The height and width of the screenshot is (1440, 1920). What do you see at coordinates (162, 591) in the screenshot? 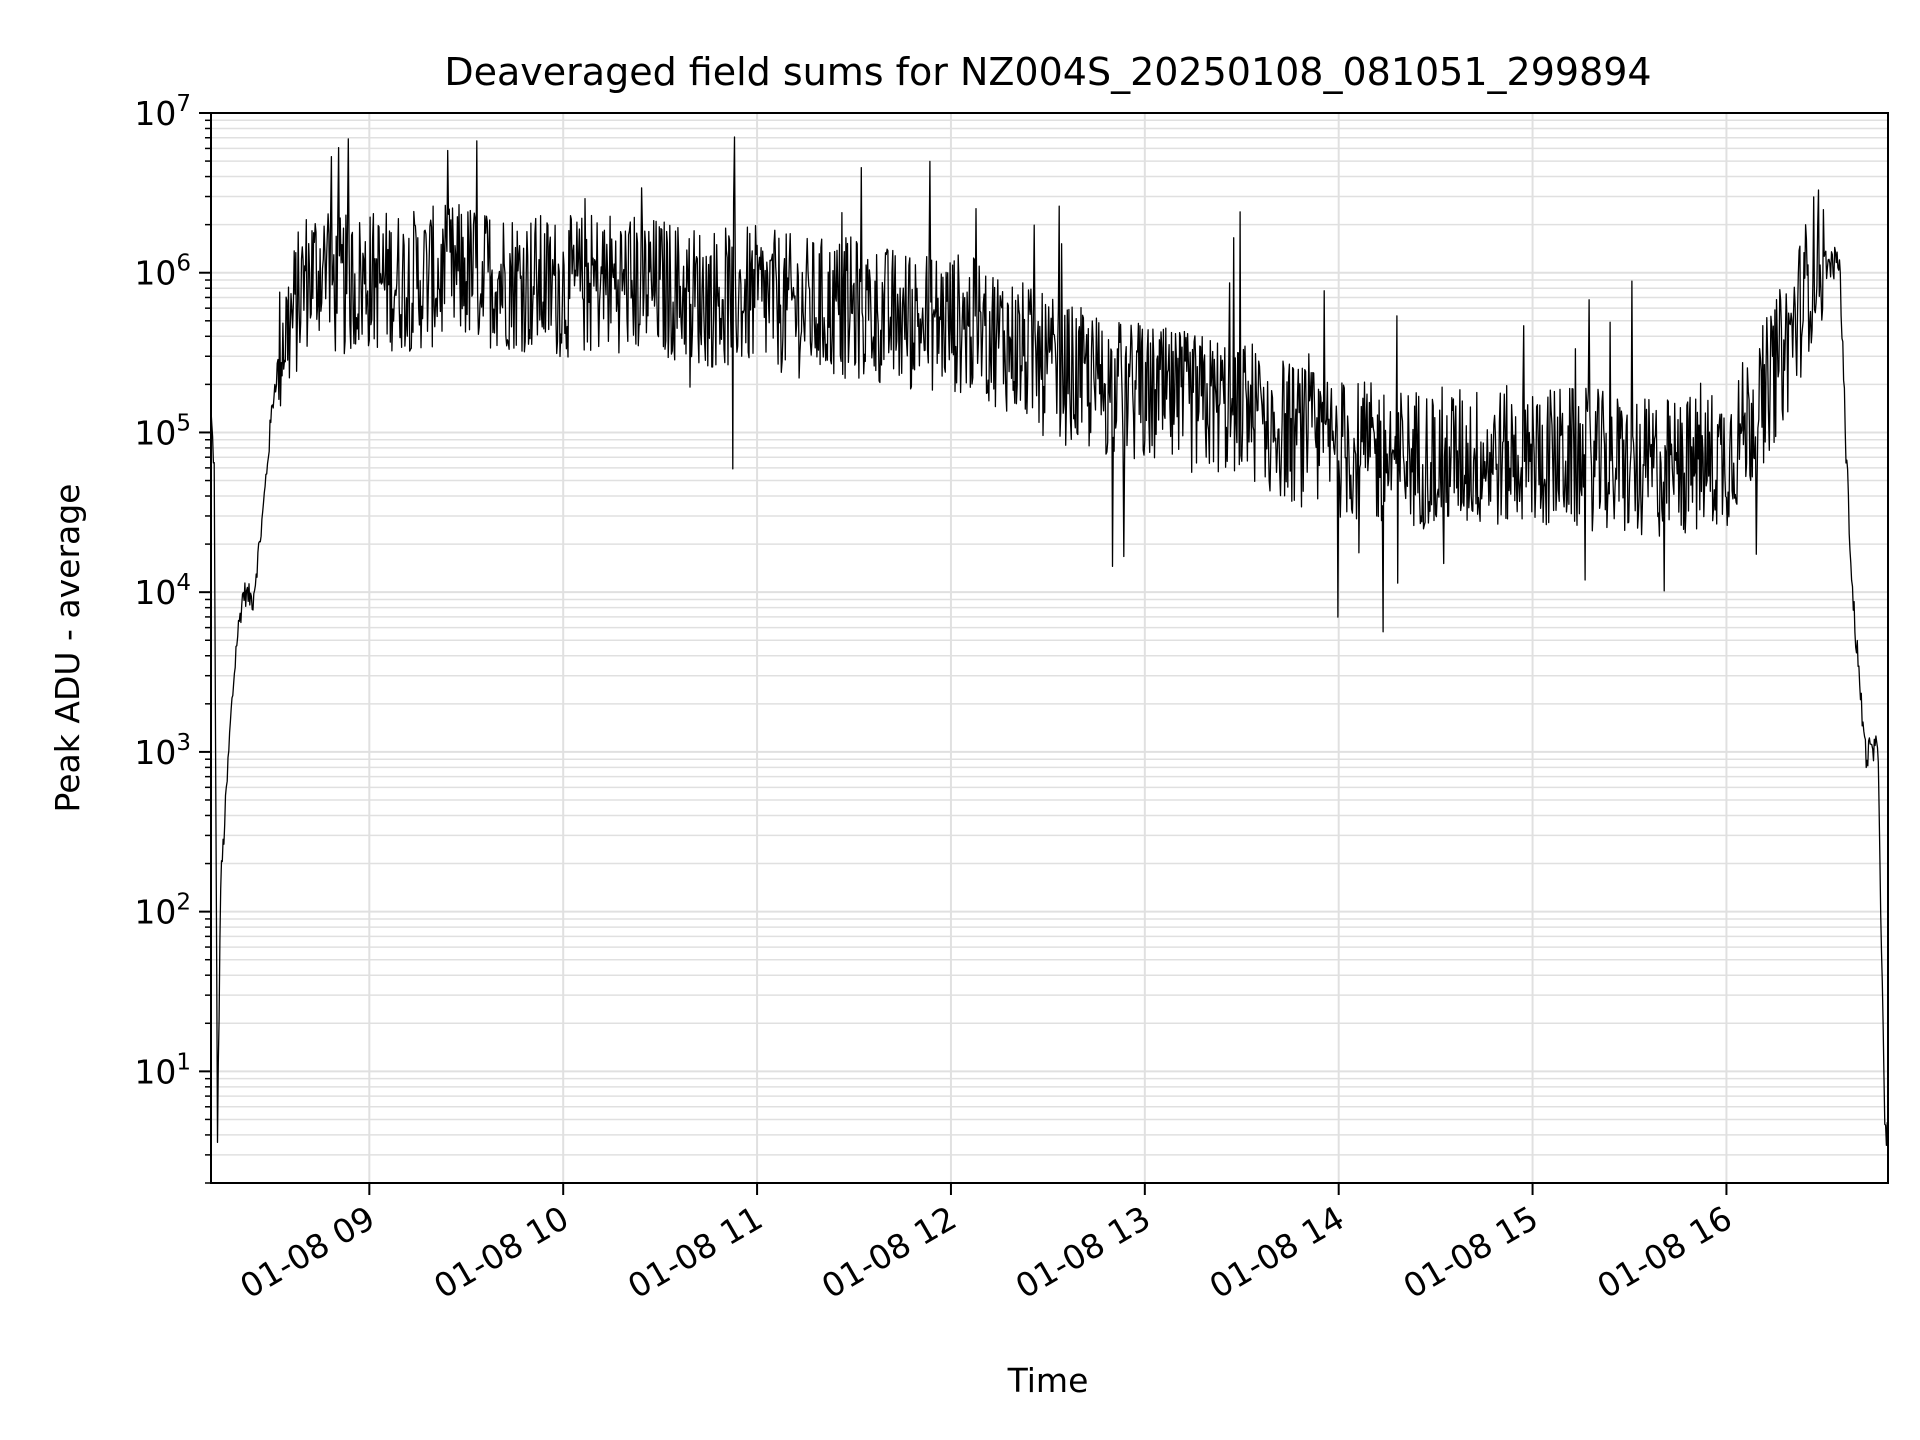
I see `y-tick-label: 104` at bounding box center [162, 591].